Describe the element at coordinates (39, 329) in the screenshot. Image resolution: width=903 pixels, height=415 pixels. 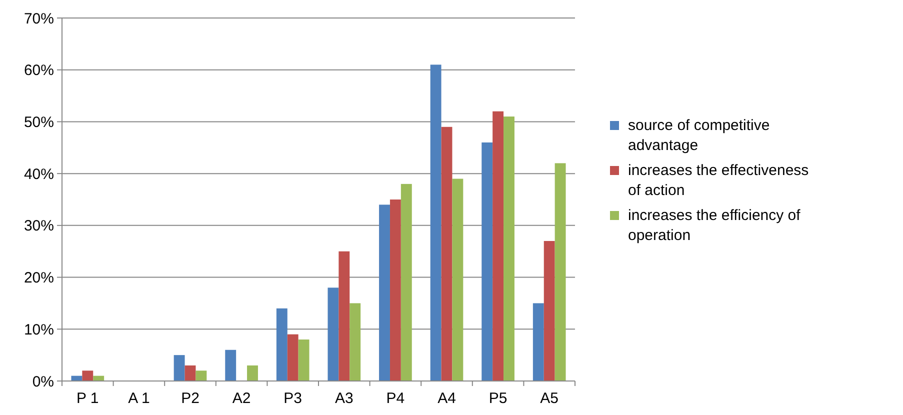
I see `y-tick-label: 10%` at that location.